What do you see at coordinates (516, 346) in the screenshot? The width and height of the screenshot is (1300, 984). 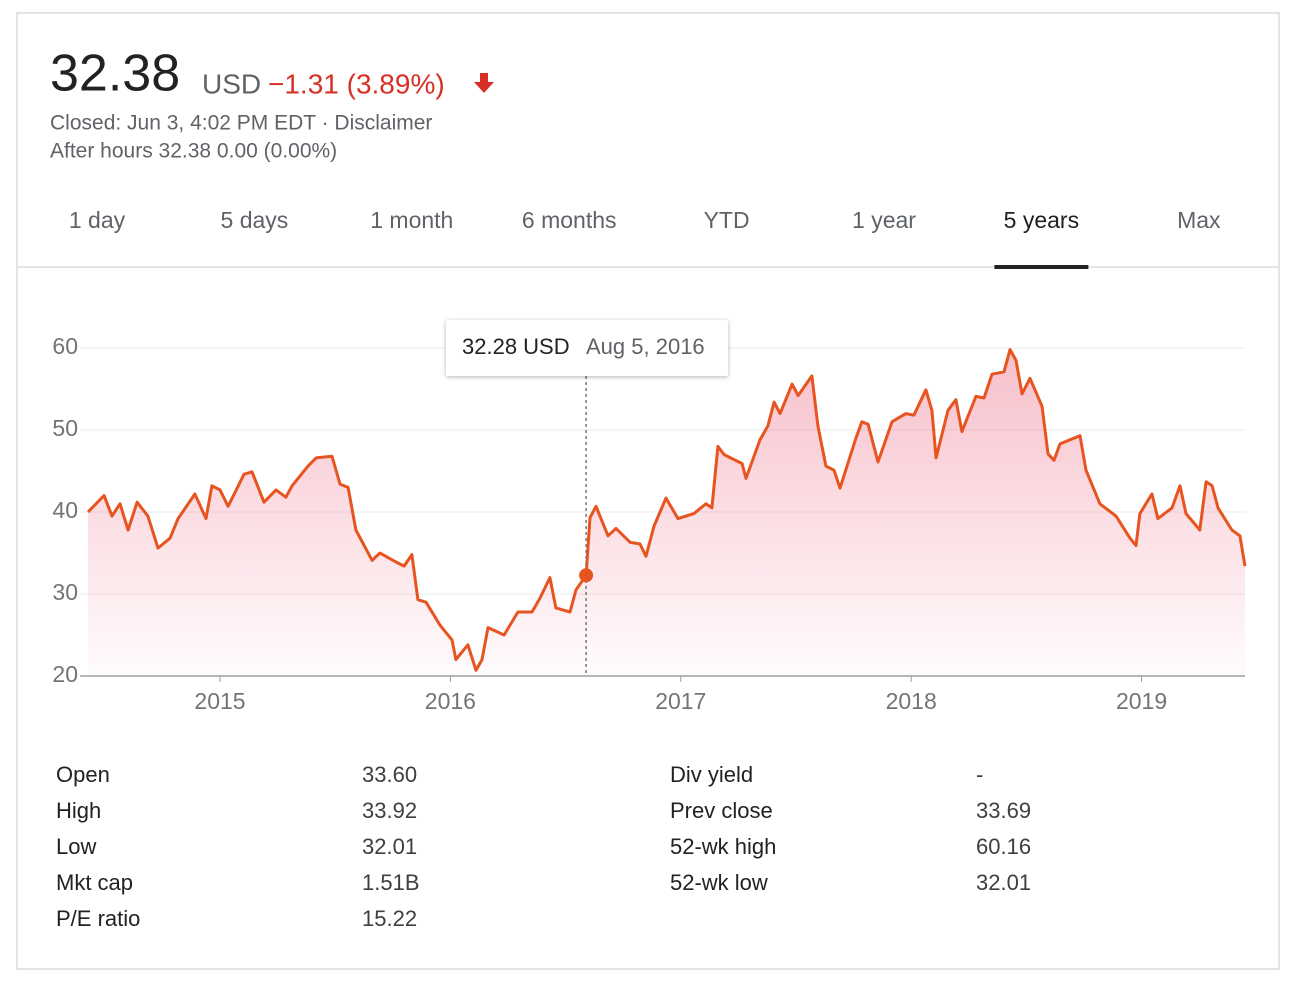 I see `tooltip-value: 32.28 USD` at bounding box center [516, 346].